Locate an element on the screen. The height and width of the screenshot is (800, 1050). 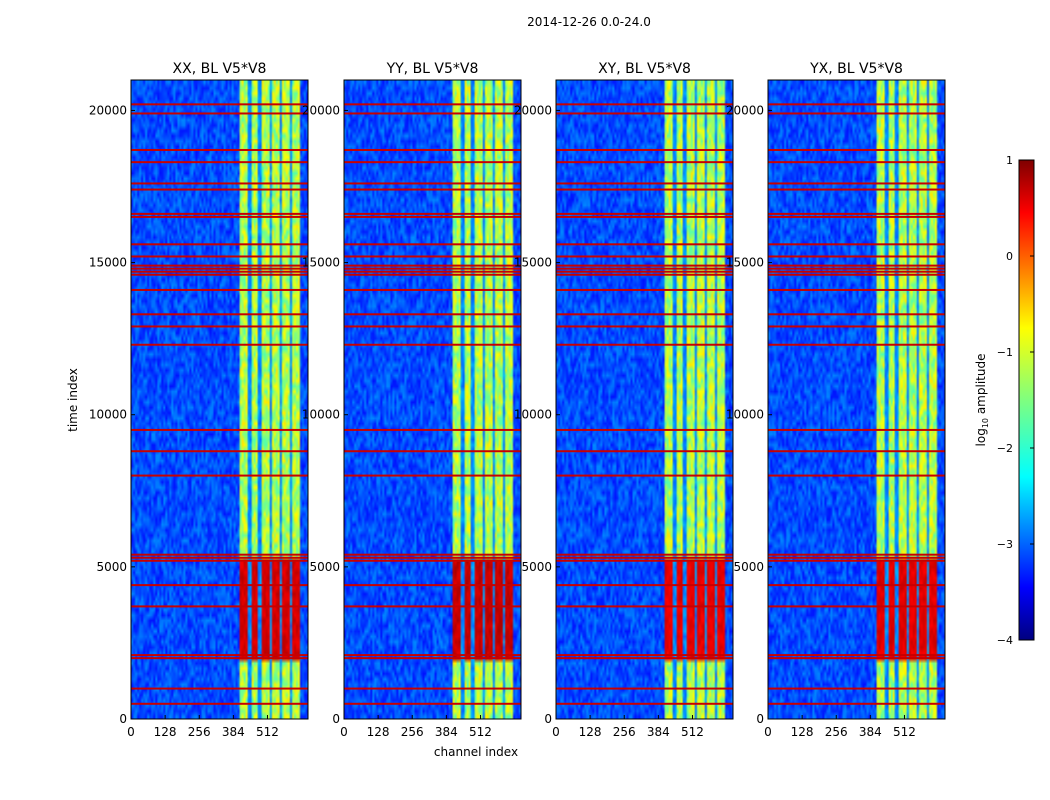
x-tick-label: 512 is located at coordinates (904, 732).